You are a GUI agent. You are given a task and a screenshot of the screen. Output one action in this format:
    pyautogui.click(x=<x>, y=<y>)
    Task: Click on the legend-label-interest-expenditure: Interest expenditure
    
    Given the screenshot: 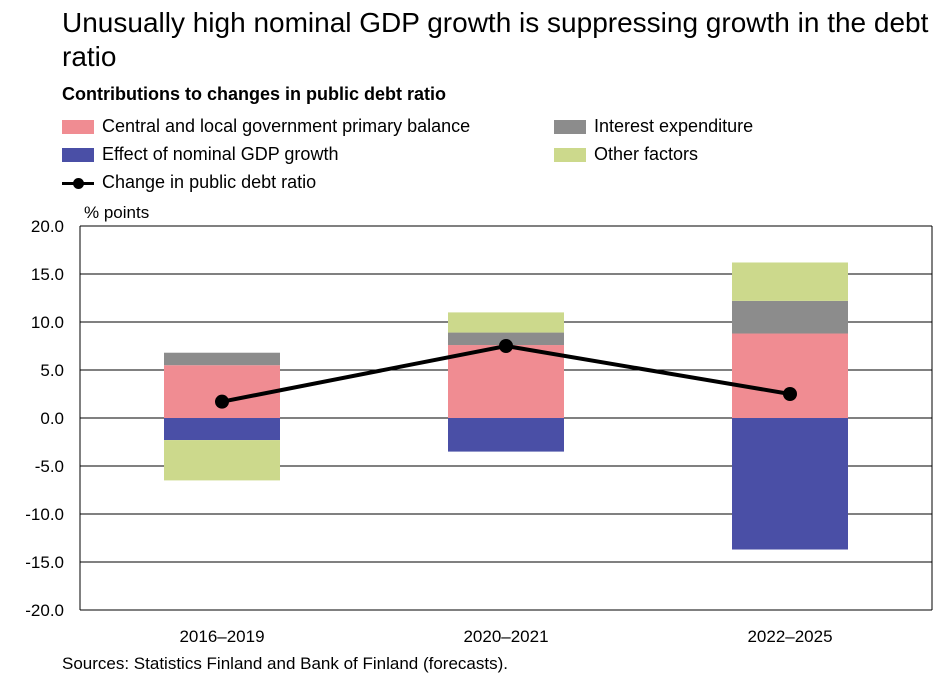 What is the action you would take?
    pyautogui.click(x=674, y=126)
    